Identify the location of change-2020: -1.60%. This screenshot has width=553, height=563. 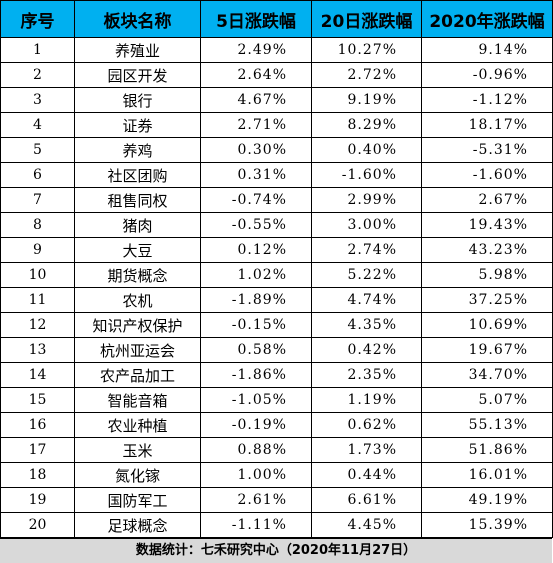
(487, 175).